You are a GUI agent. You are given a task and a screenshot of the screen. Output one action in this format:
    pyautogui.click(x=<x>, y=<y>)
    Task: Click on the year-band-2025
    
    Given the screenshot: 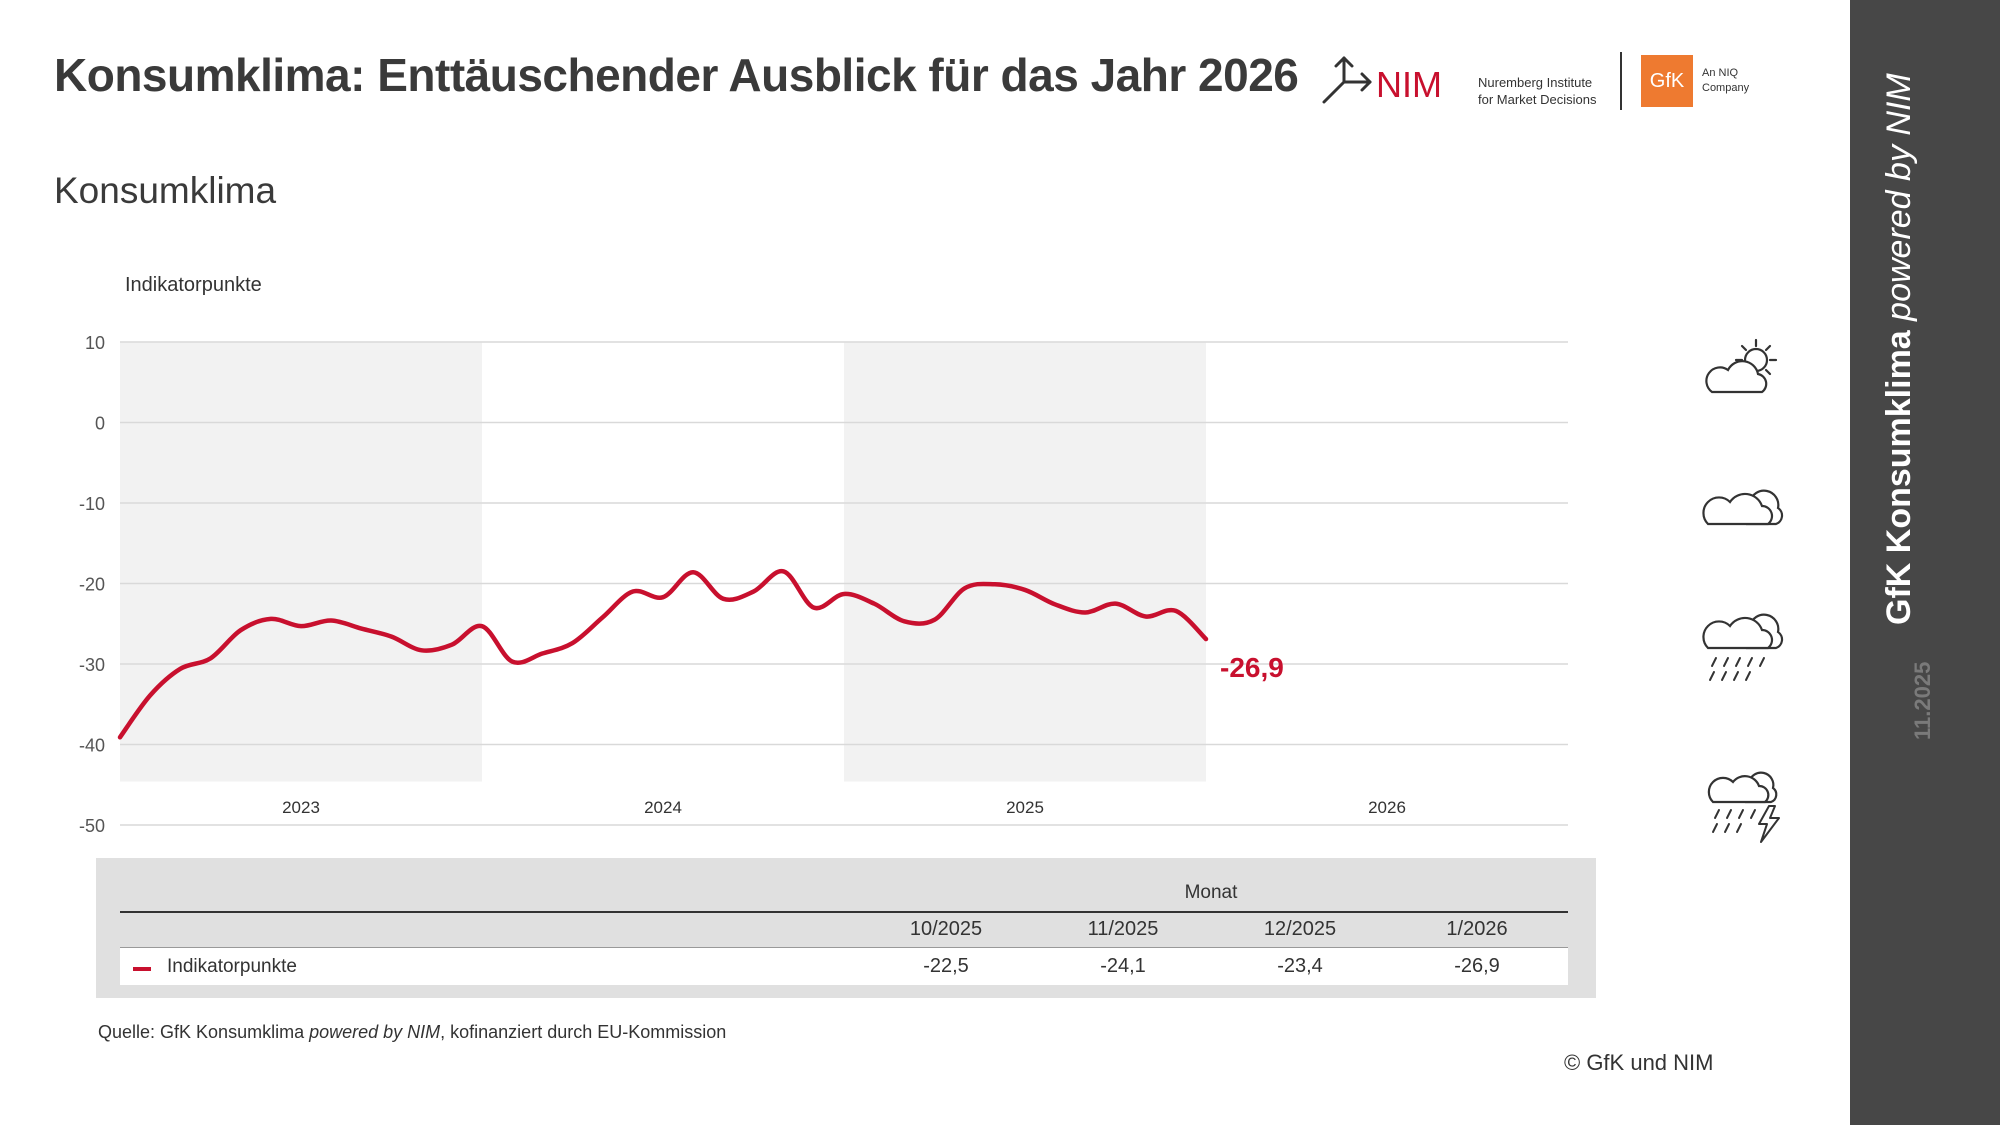 What is the action you would take?
    pyautogui.click(x=1025, y=562)
    